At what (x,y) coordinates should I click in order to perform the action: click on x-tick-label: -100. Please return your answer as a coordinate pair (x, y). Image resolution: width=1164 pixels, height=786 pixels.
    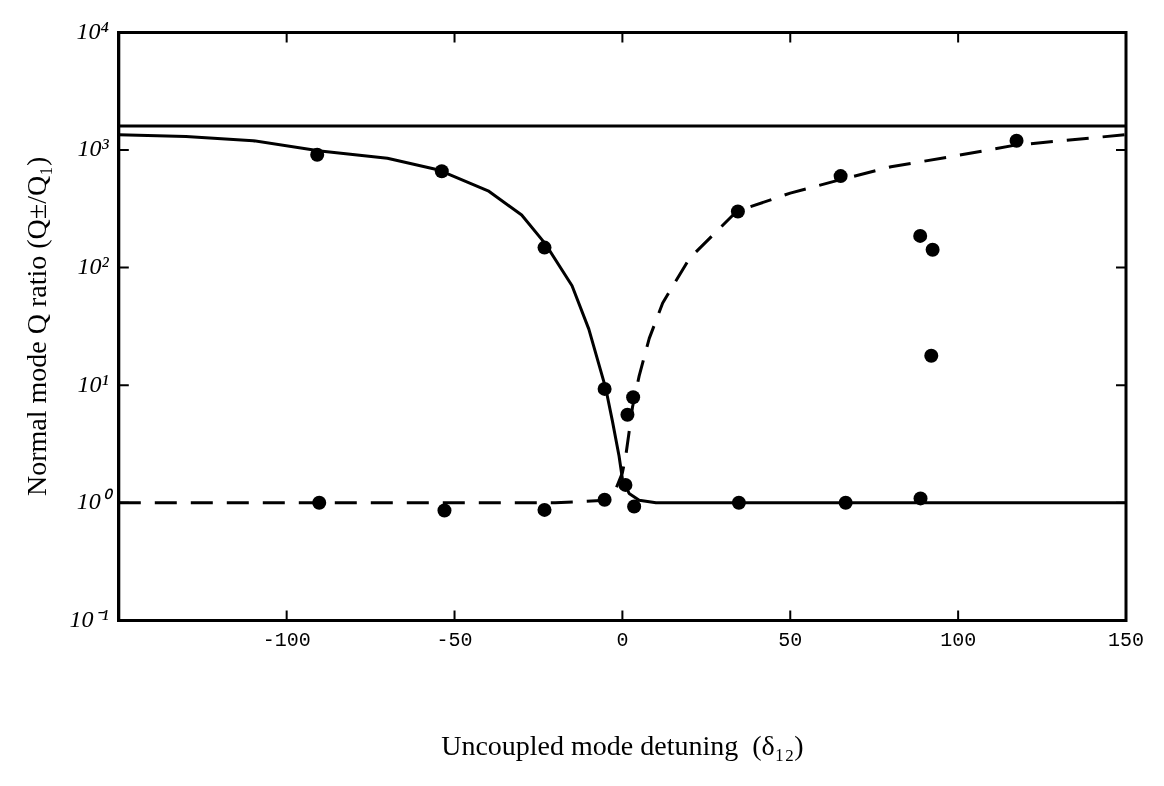
    Looking at the image, I should click on (286, 640).